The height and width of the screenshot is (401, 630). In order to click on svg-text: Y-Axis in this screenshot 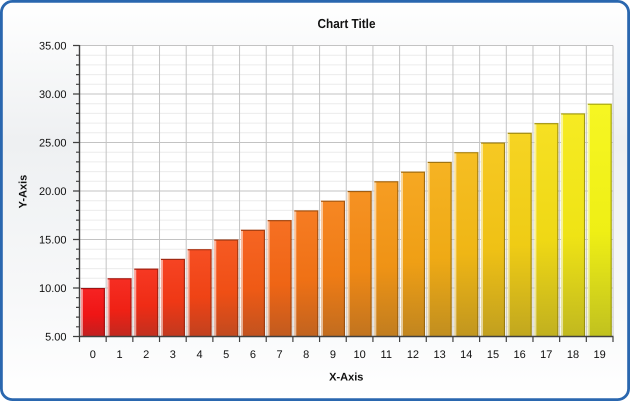, I will do `click(24, 192)`.